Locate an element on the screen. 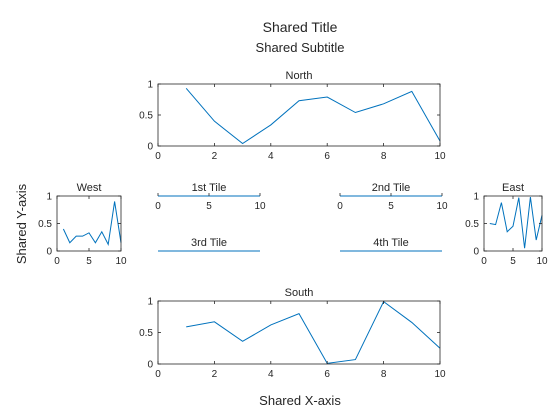 This screenshot has width=560, height=420. tile-title-tile4: 4th Tile is located at coordinates (390, 243).